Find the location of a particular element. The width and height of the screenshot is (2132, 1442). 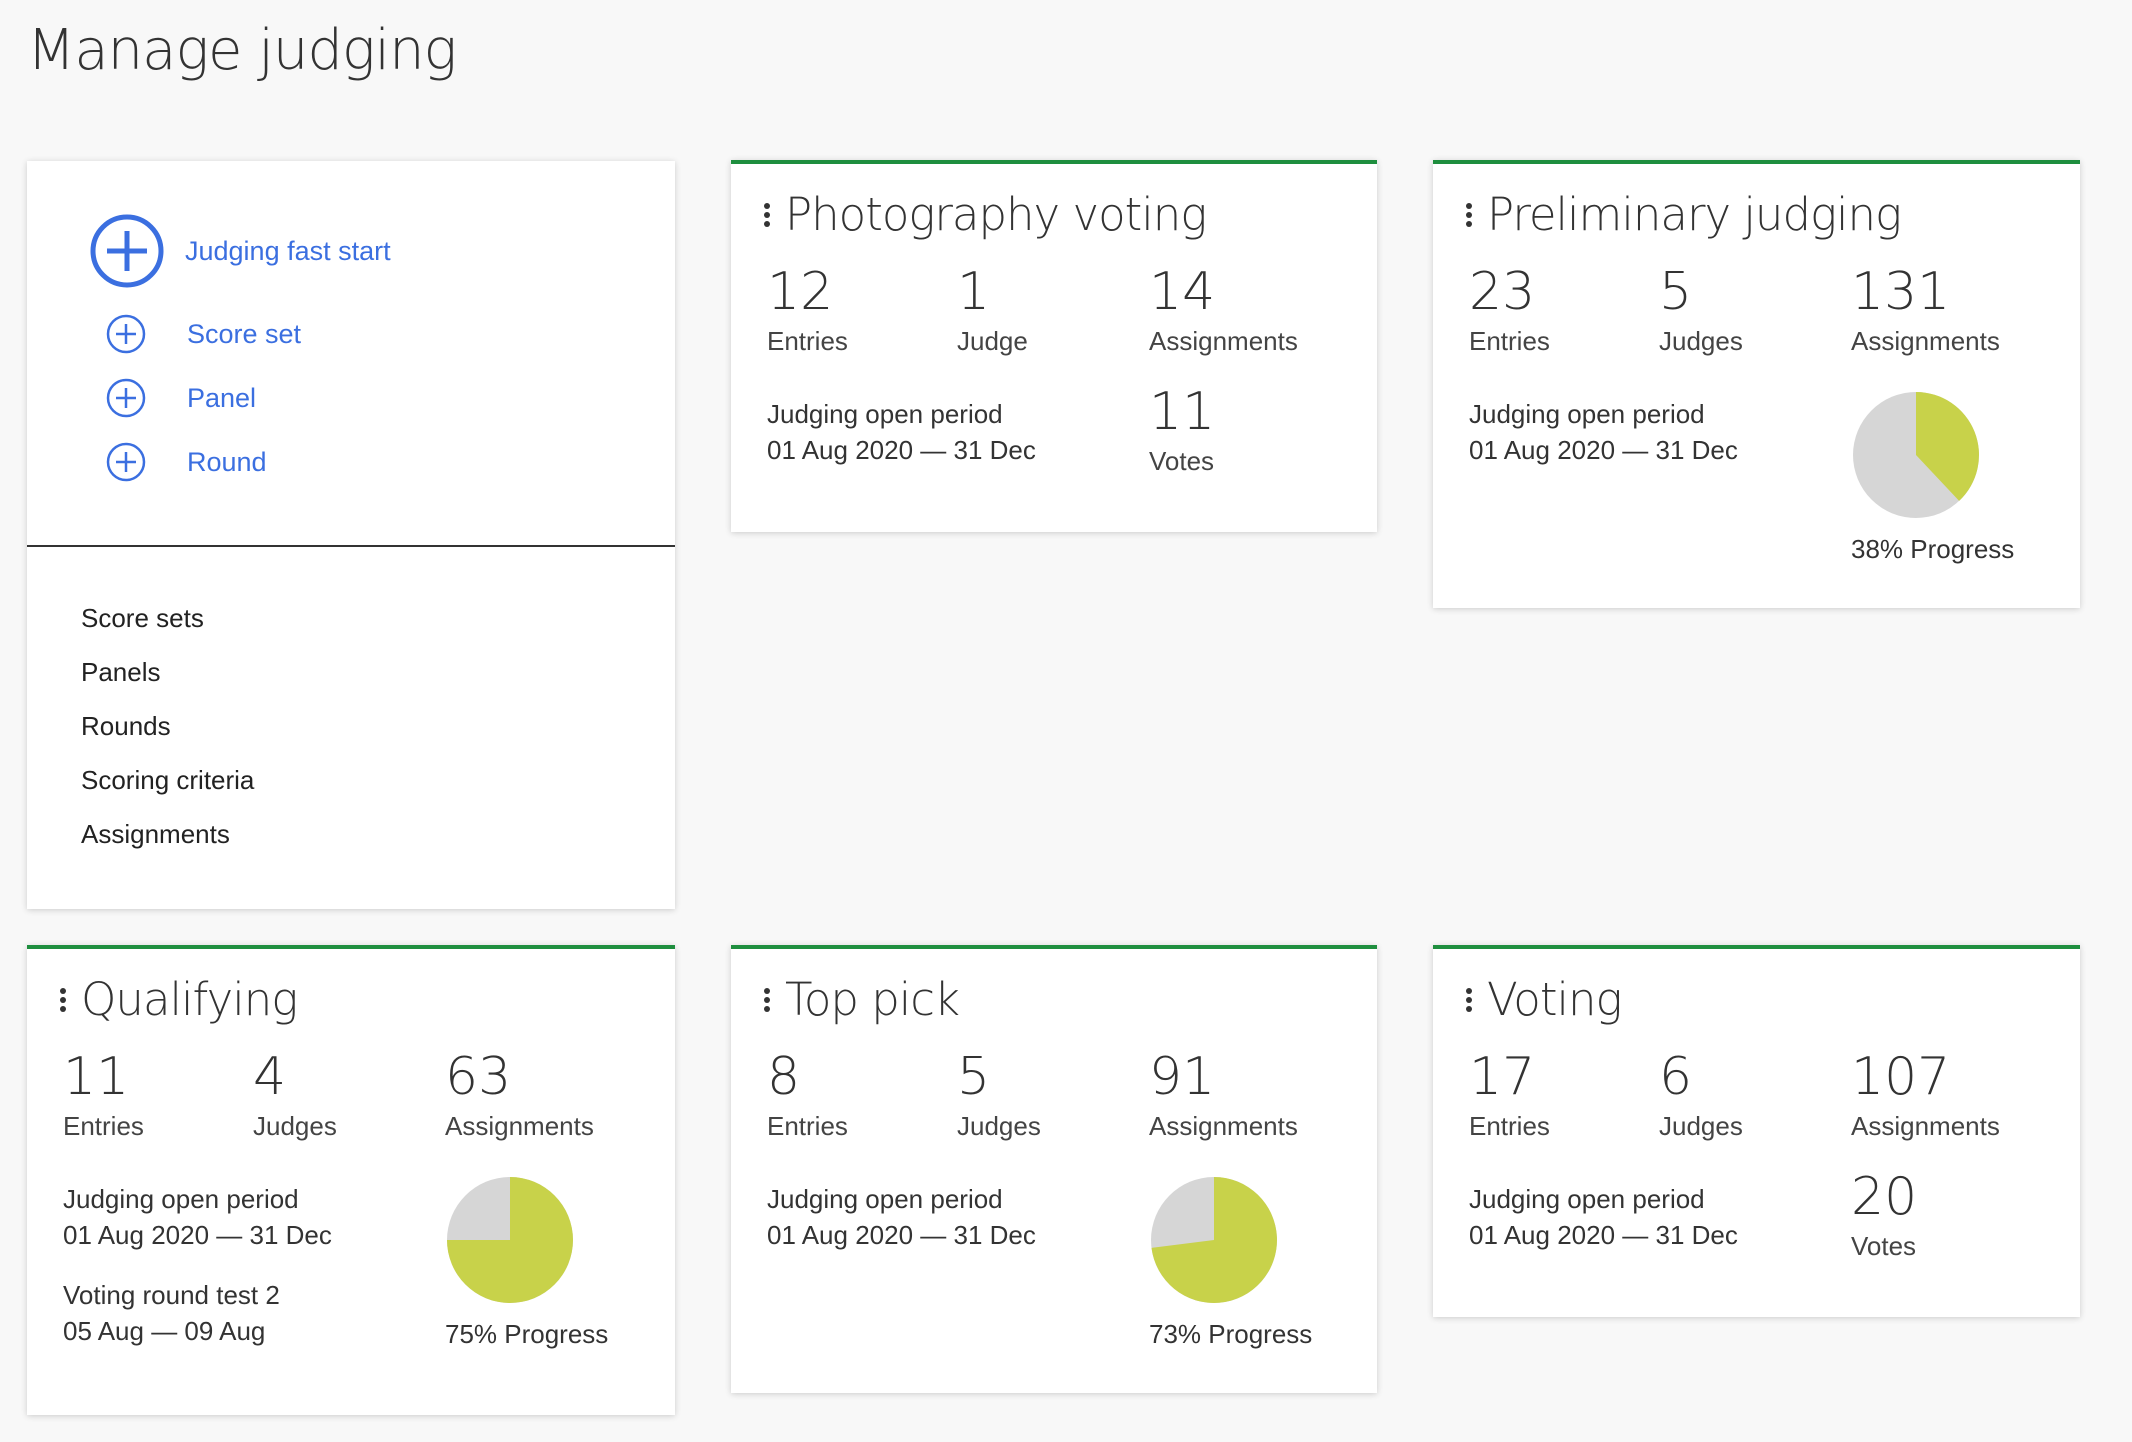

votes-stat: 11 Votes is located at coordinates (1182, 429).